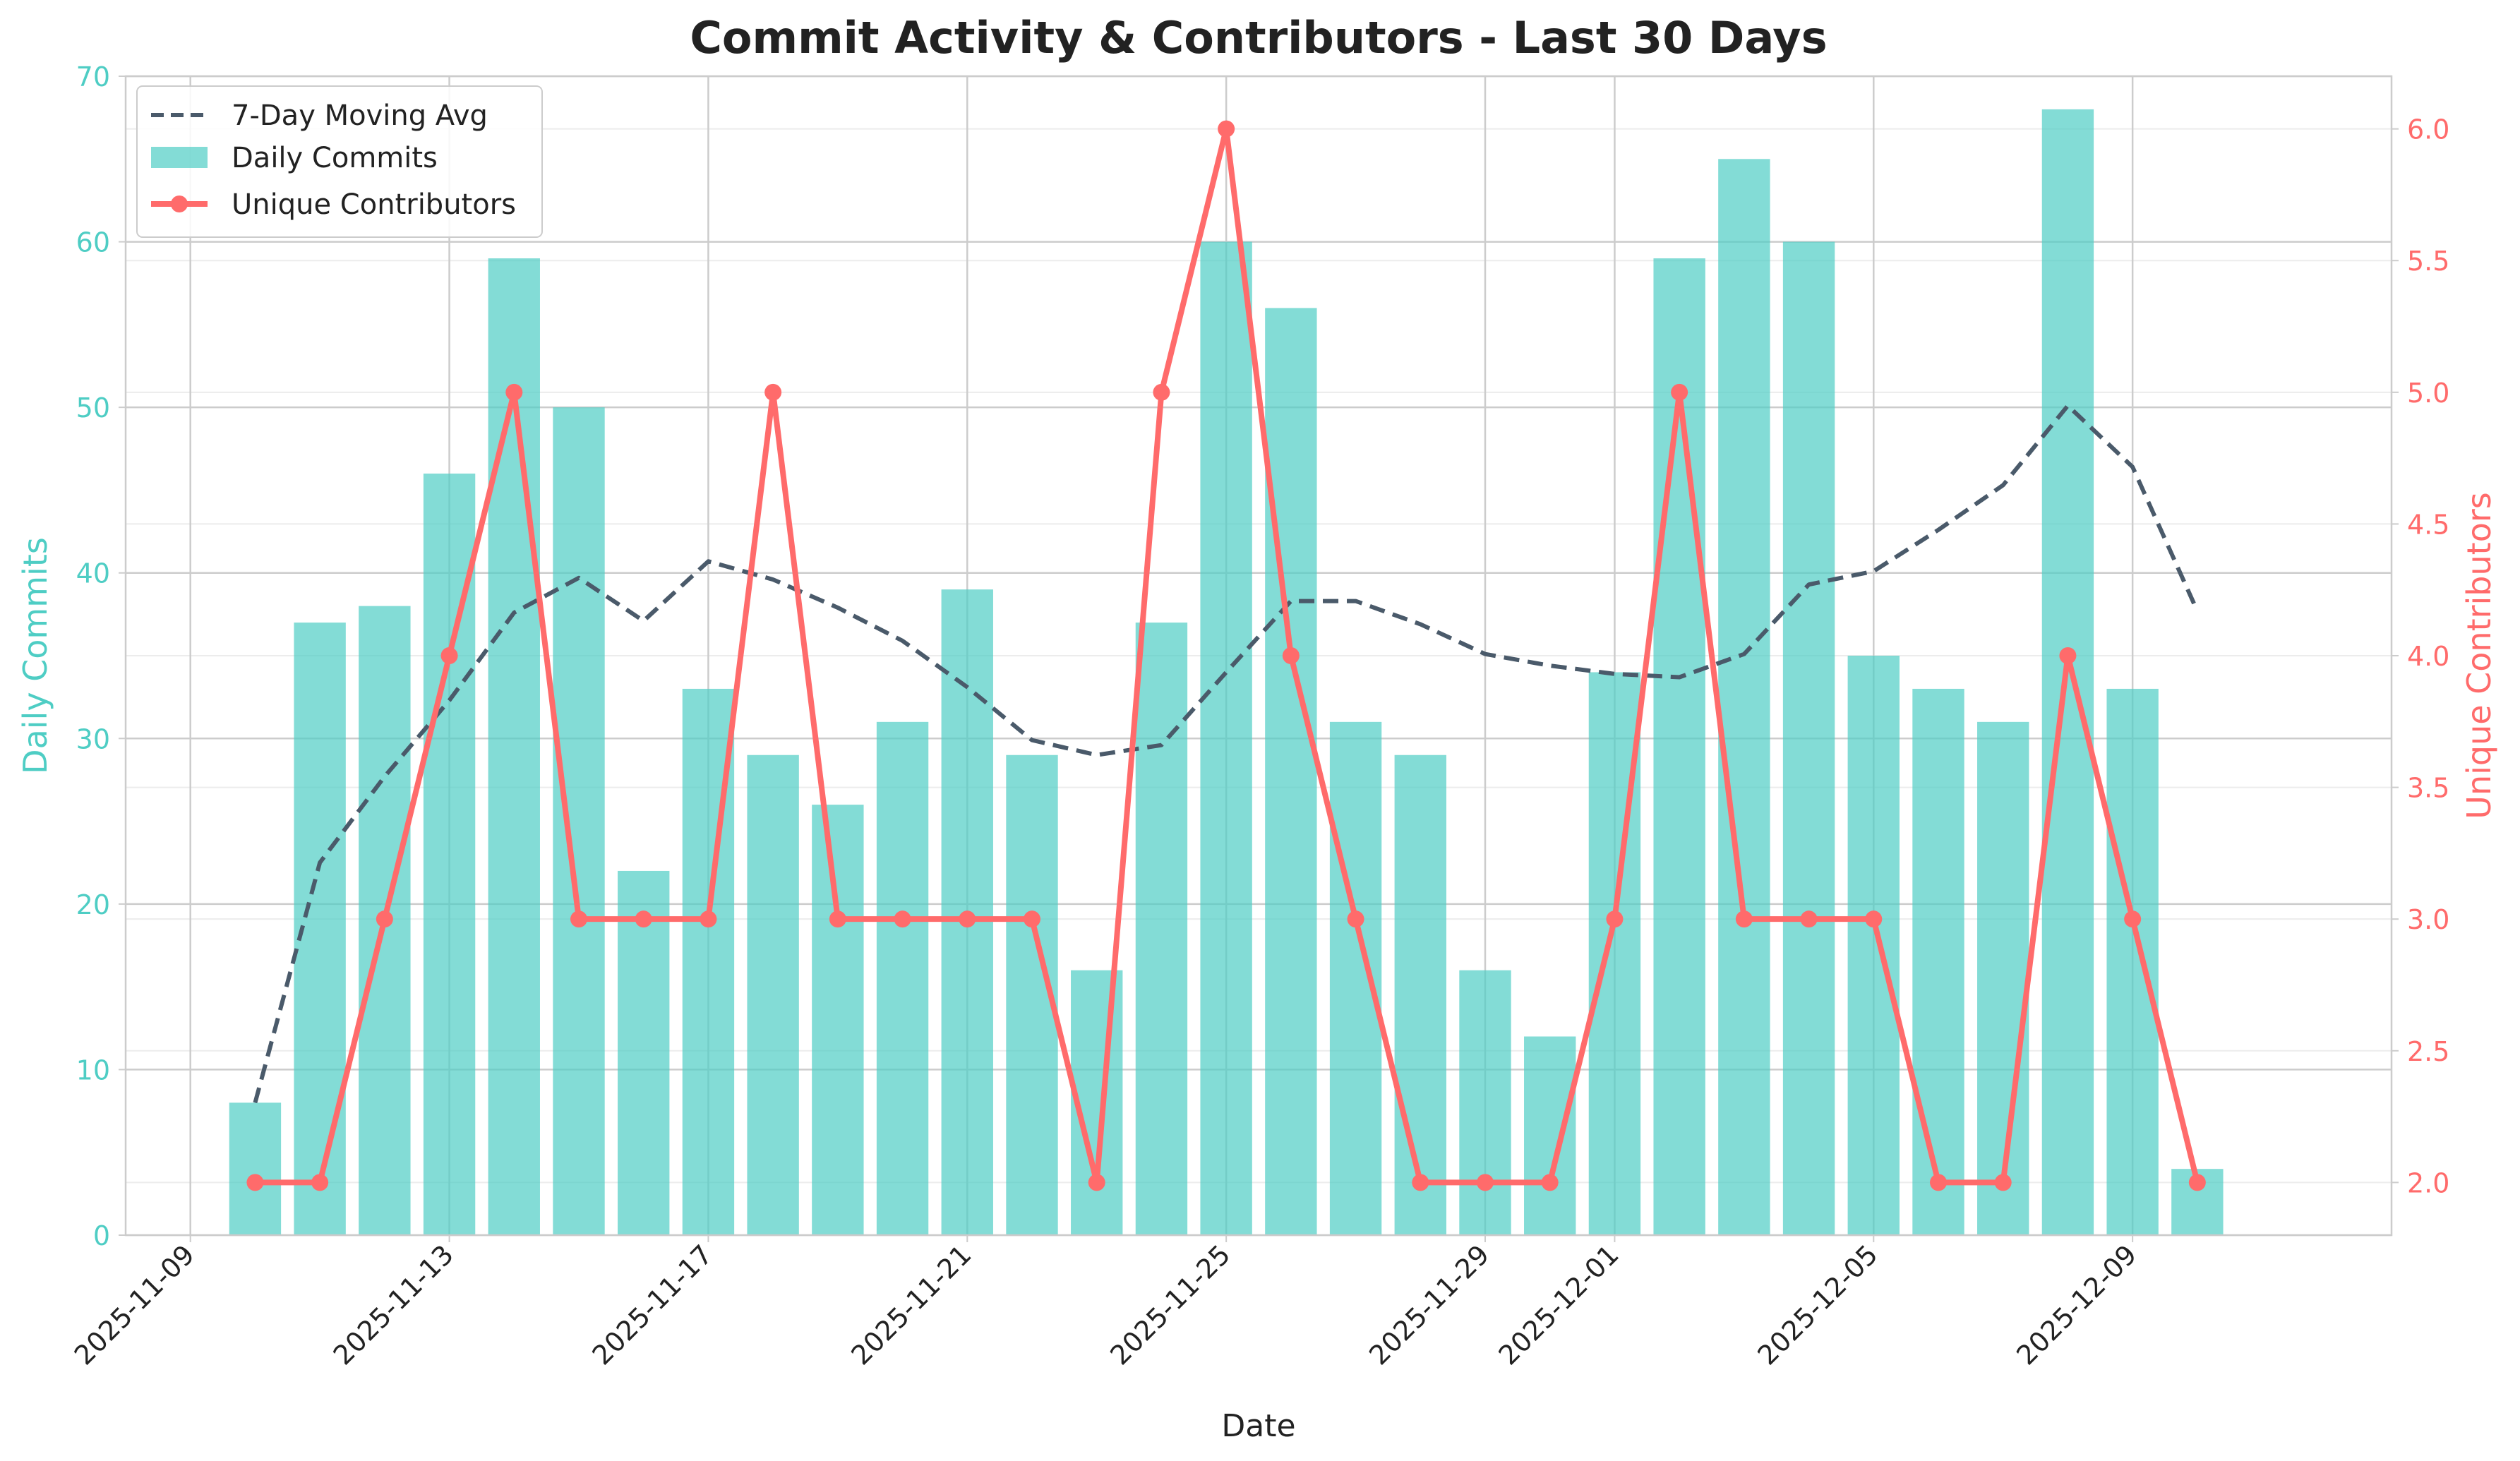 This screenshot has height=1461, width=2520. Describe the element at coordinates (2479, 655) in the screenshot. I see `y-axis-label-right: Unique Contributors` at that location.